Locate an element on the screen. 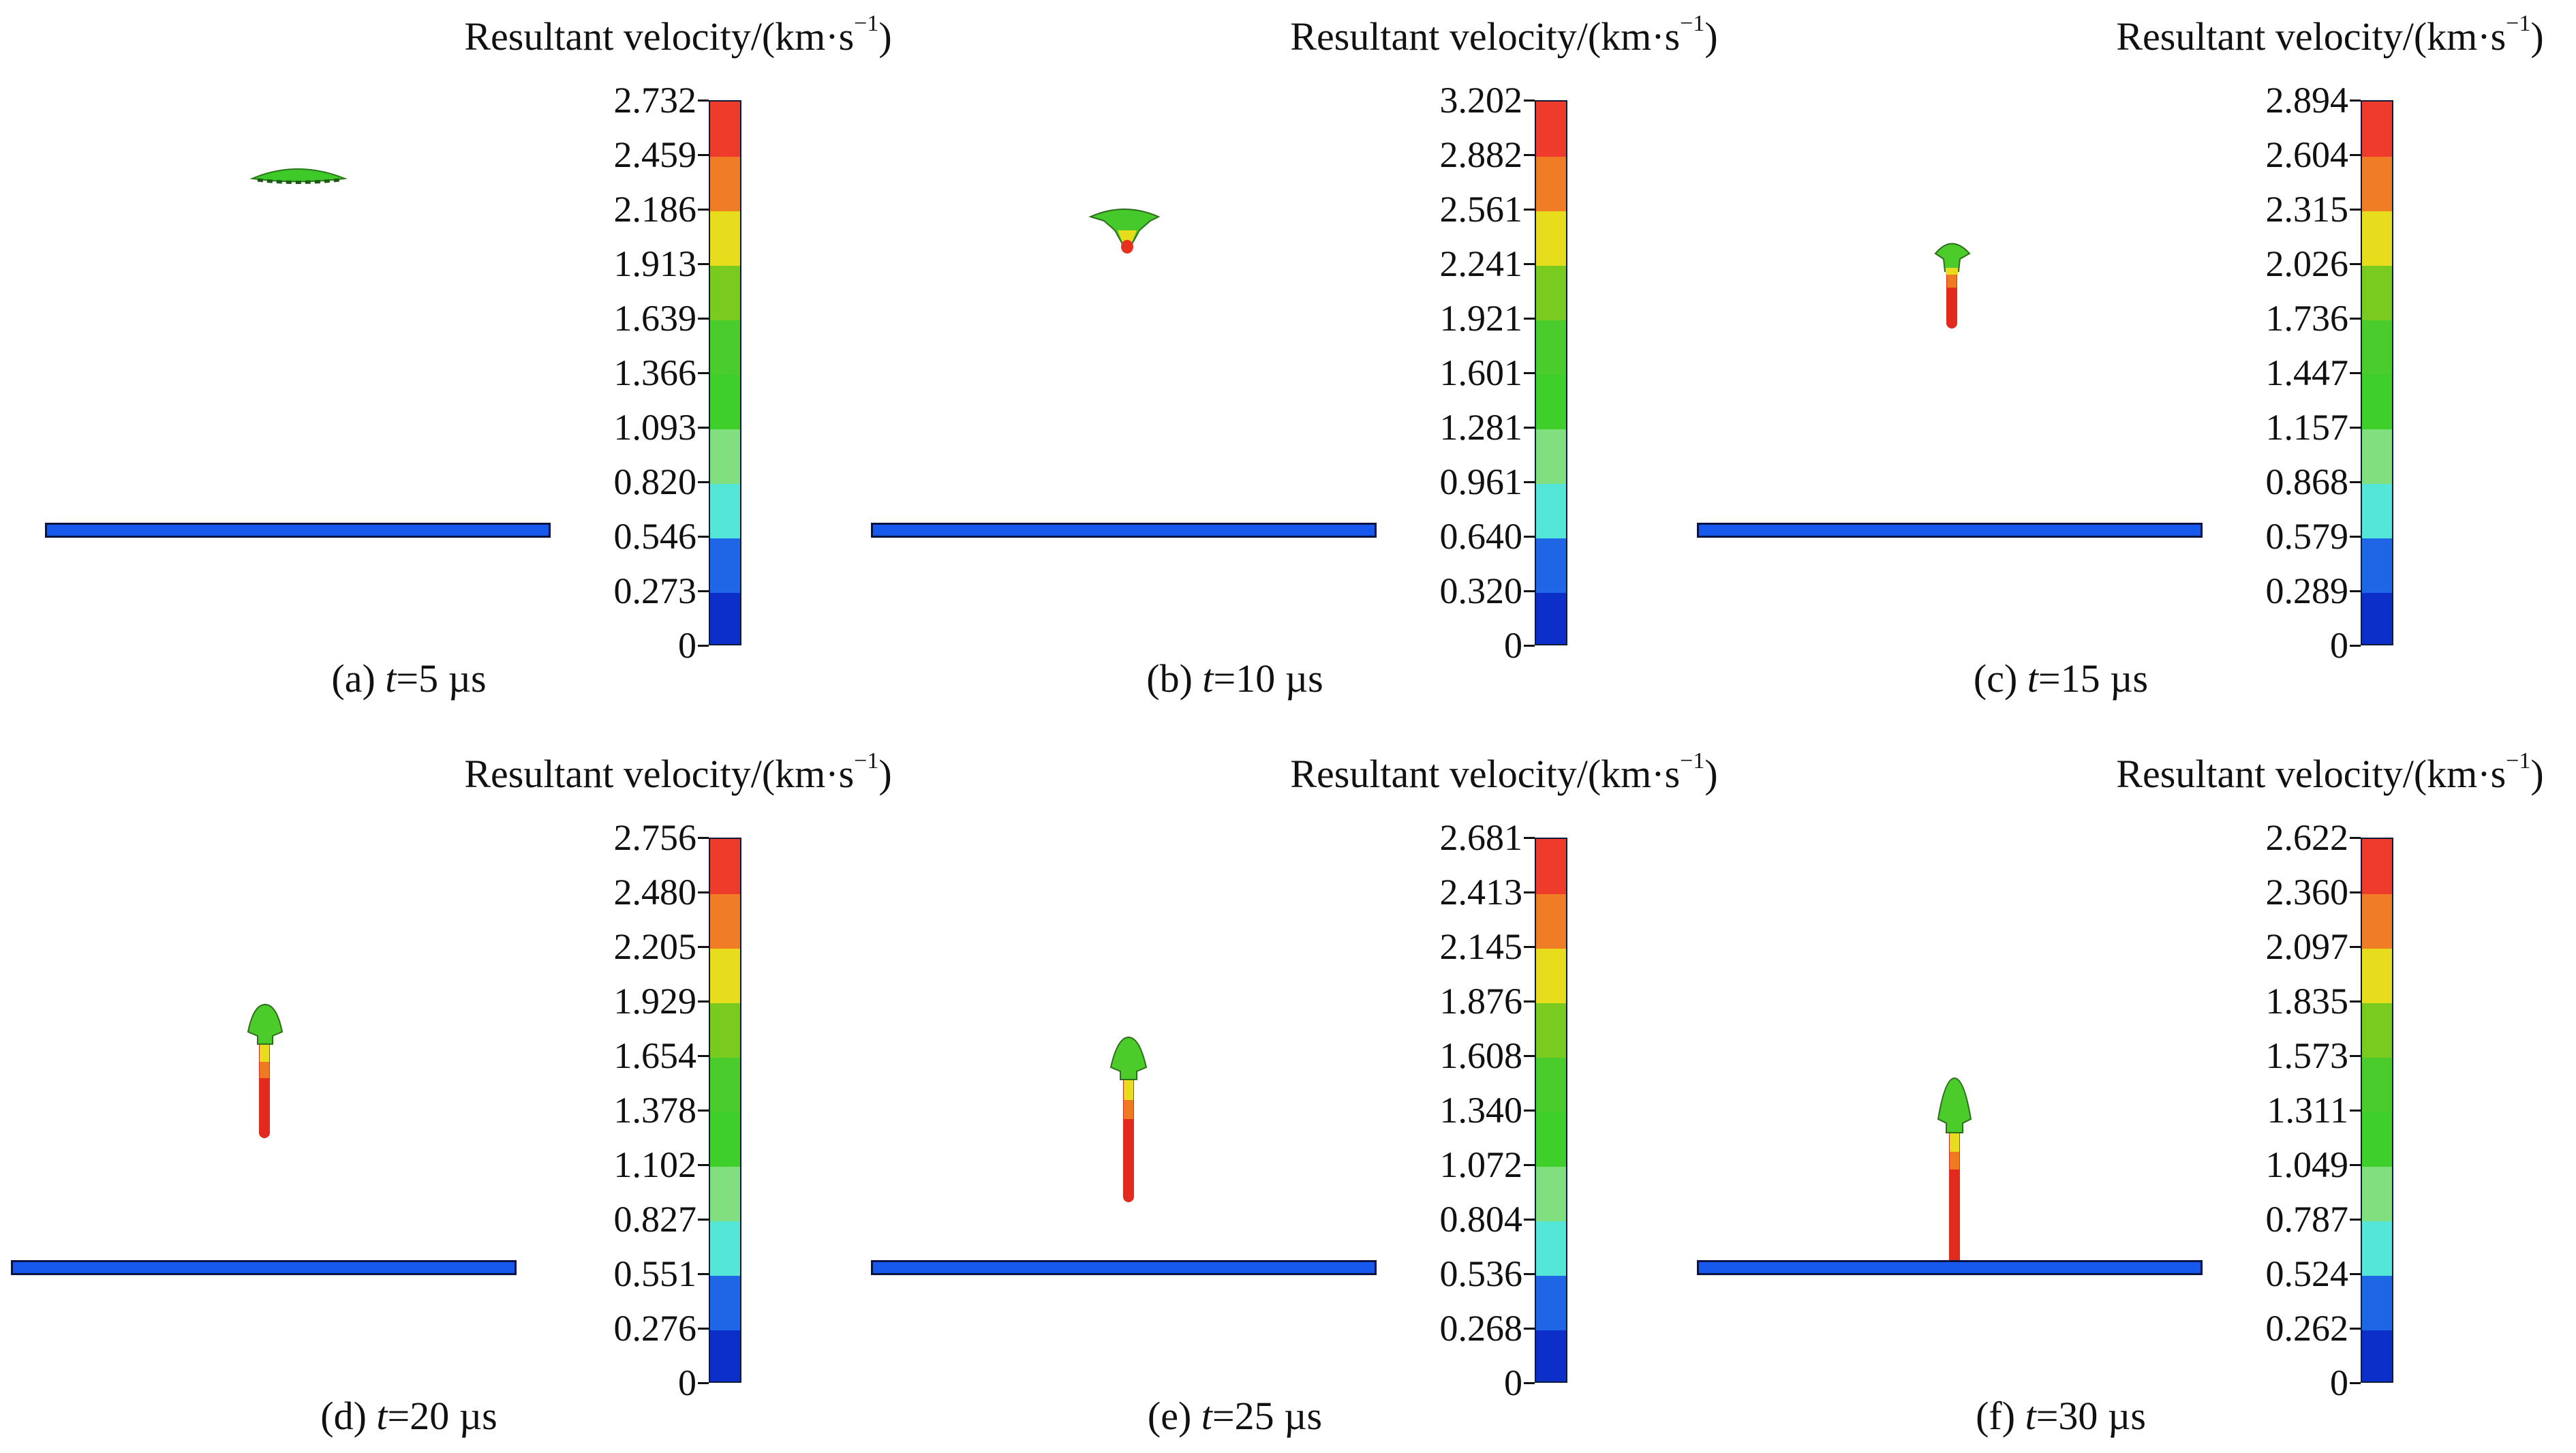 This screenshot has width=2576, height=1453. colorbar-tick-label: 1.921 is located at coordinates (1481, 318).